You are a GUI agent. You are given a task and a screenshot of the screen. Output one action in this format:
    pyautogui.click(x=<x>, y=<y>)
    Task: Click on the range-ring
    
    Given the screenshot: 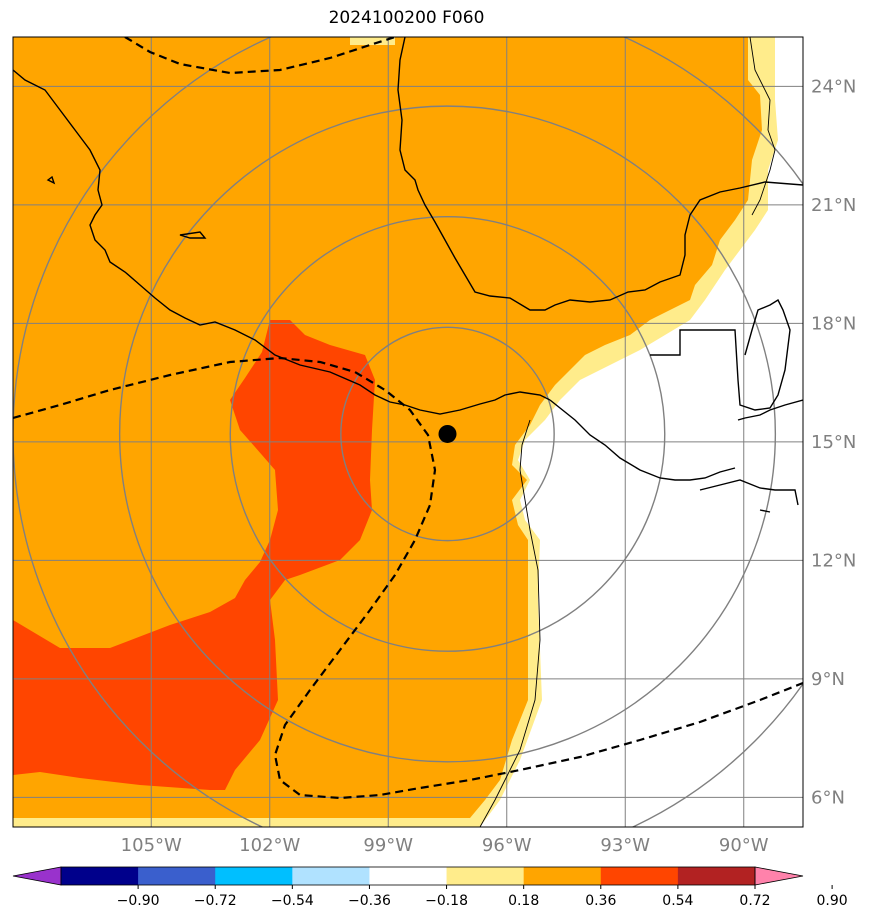 What is the action you would take?
    pyautogui.click(x=447, y=434)
    